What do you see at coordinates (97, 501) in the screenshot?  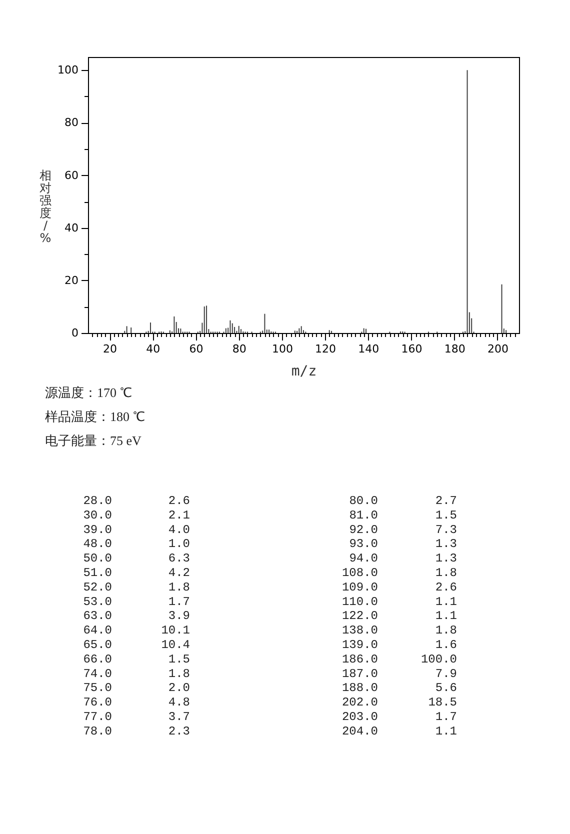 I see `text: 28.0` at bounding box center [97, 501].